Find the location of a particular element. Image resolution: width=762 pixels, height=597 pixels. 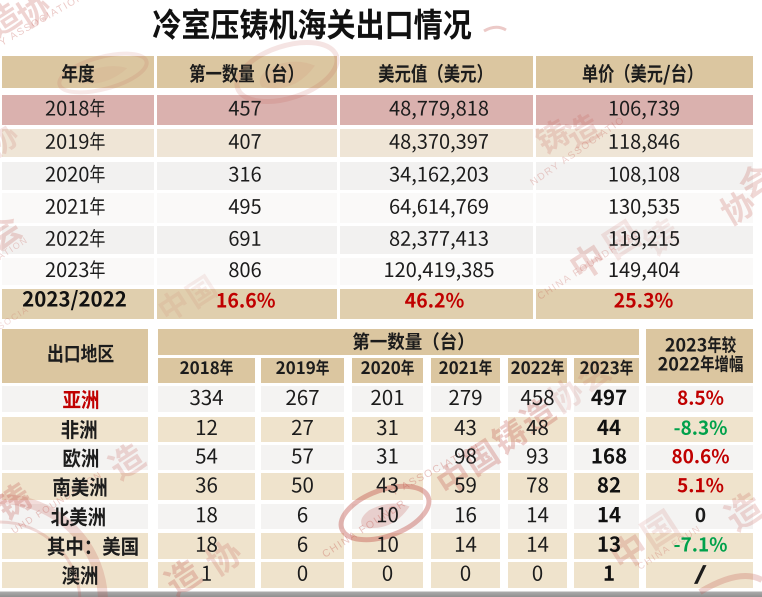

svg-text: CHINA FOUNDRY AS is located at coordinates (590, 265).